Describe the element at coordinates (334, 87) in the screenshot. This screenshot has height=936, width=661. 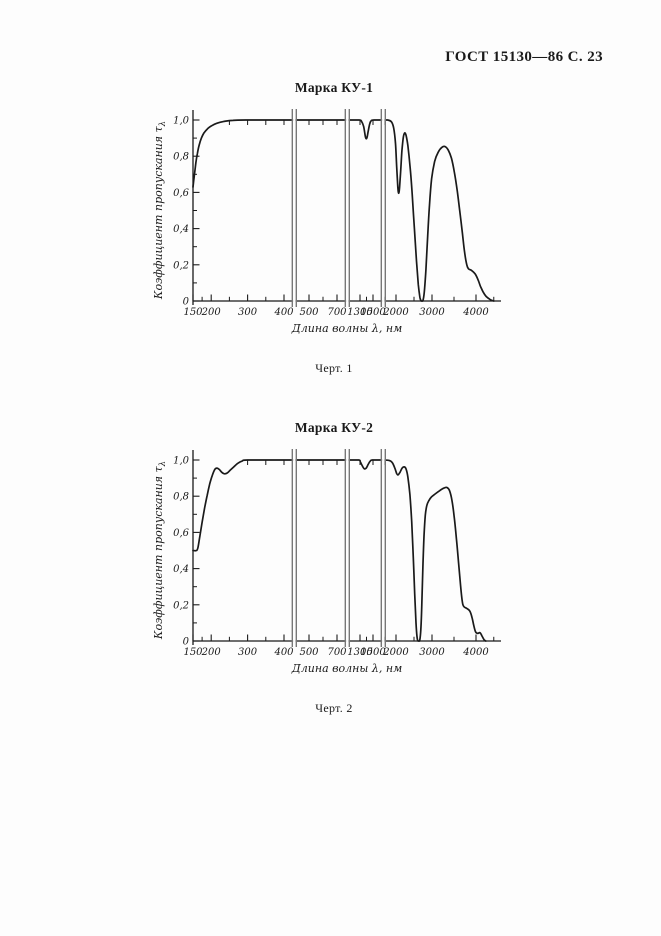
I see `figure-title-ku1: Марка КУ-1` at that location.